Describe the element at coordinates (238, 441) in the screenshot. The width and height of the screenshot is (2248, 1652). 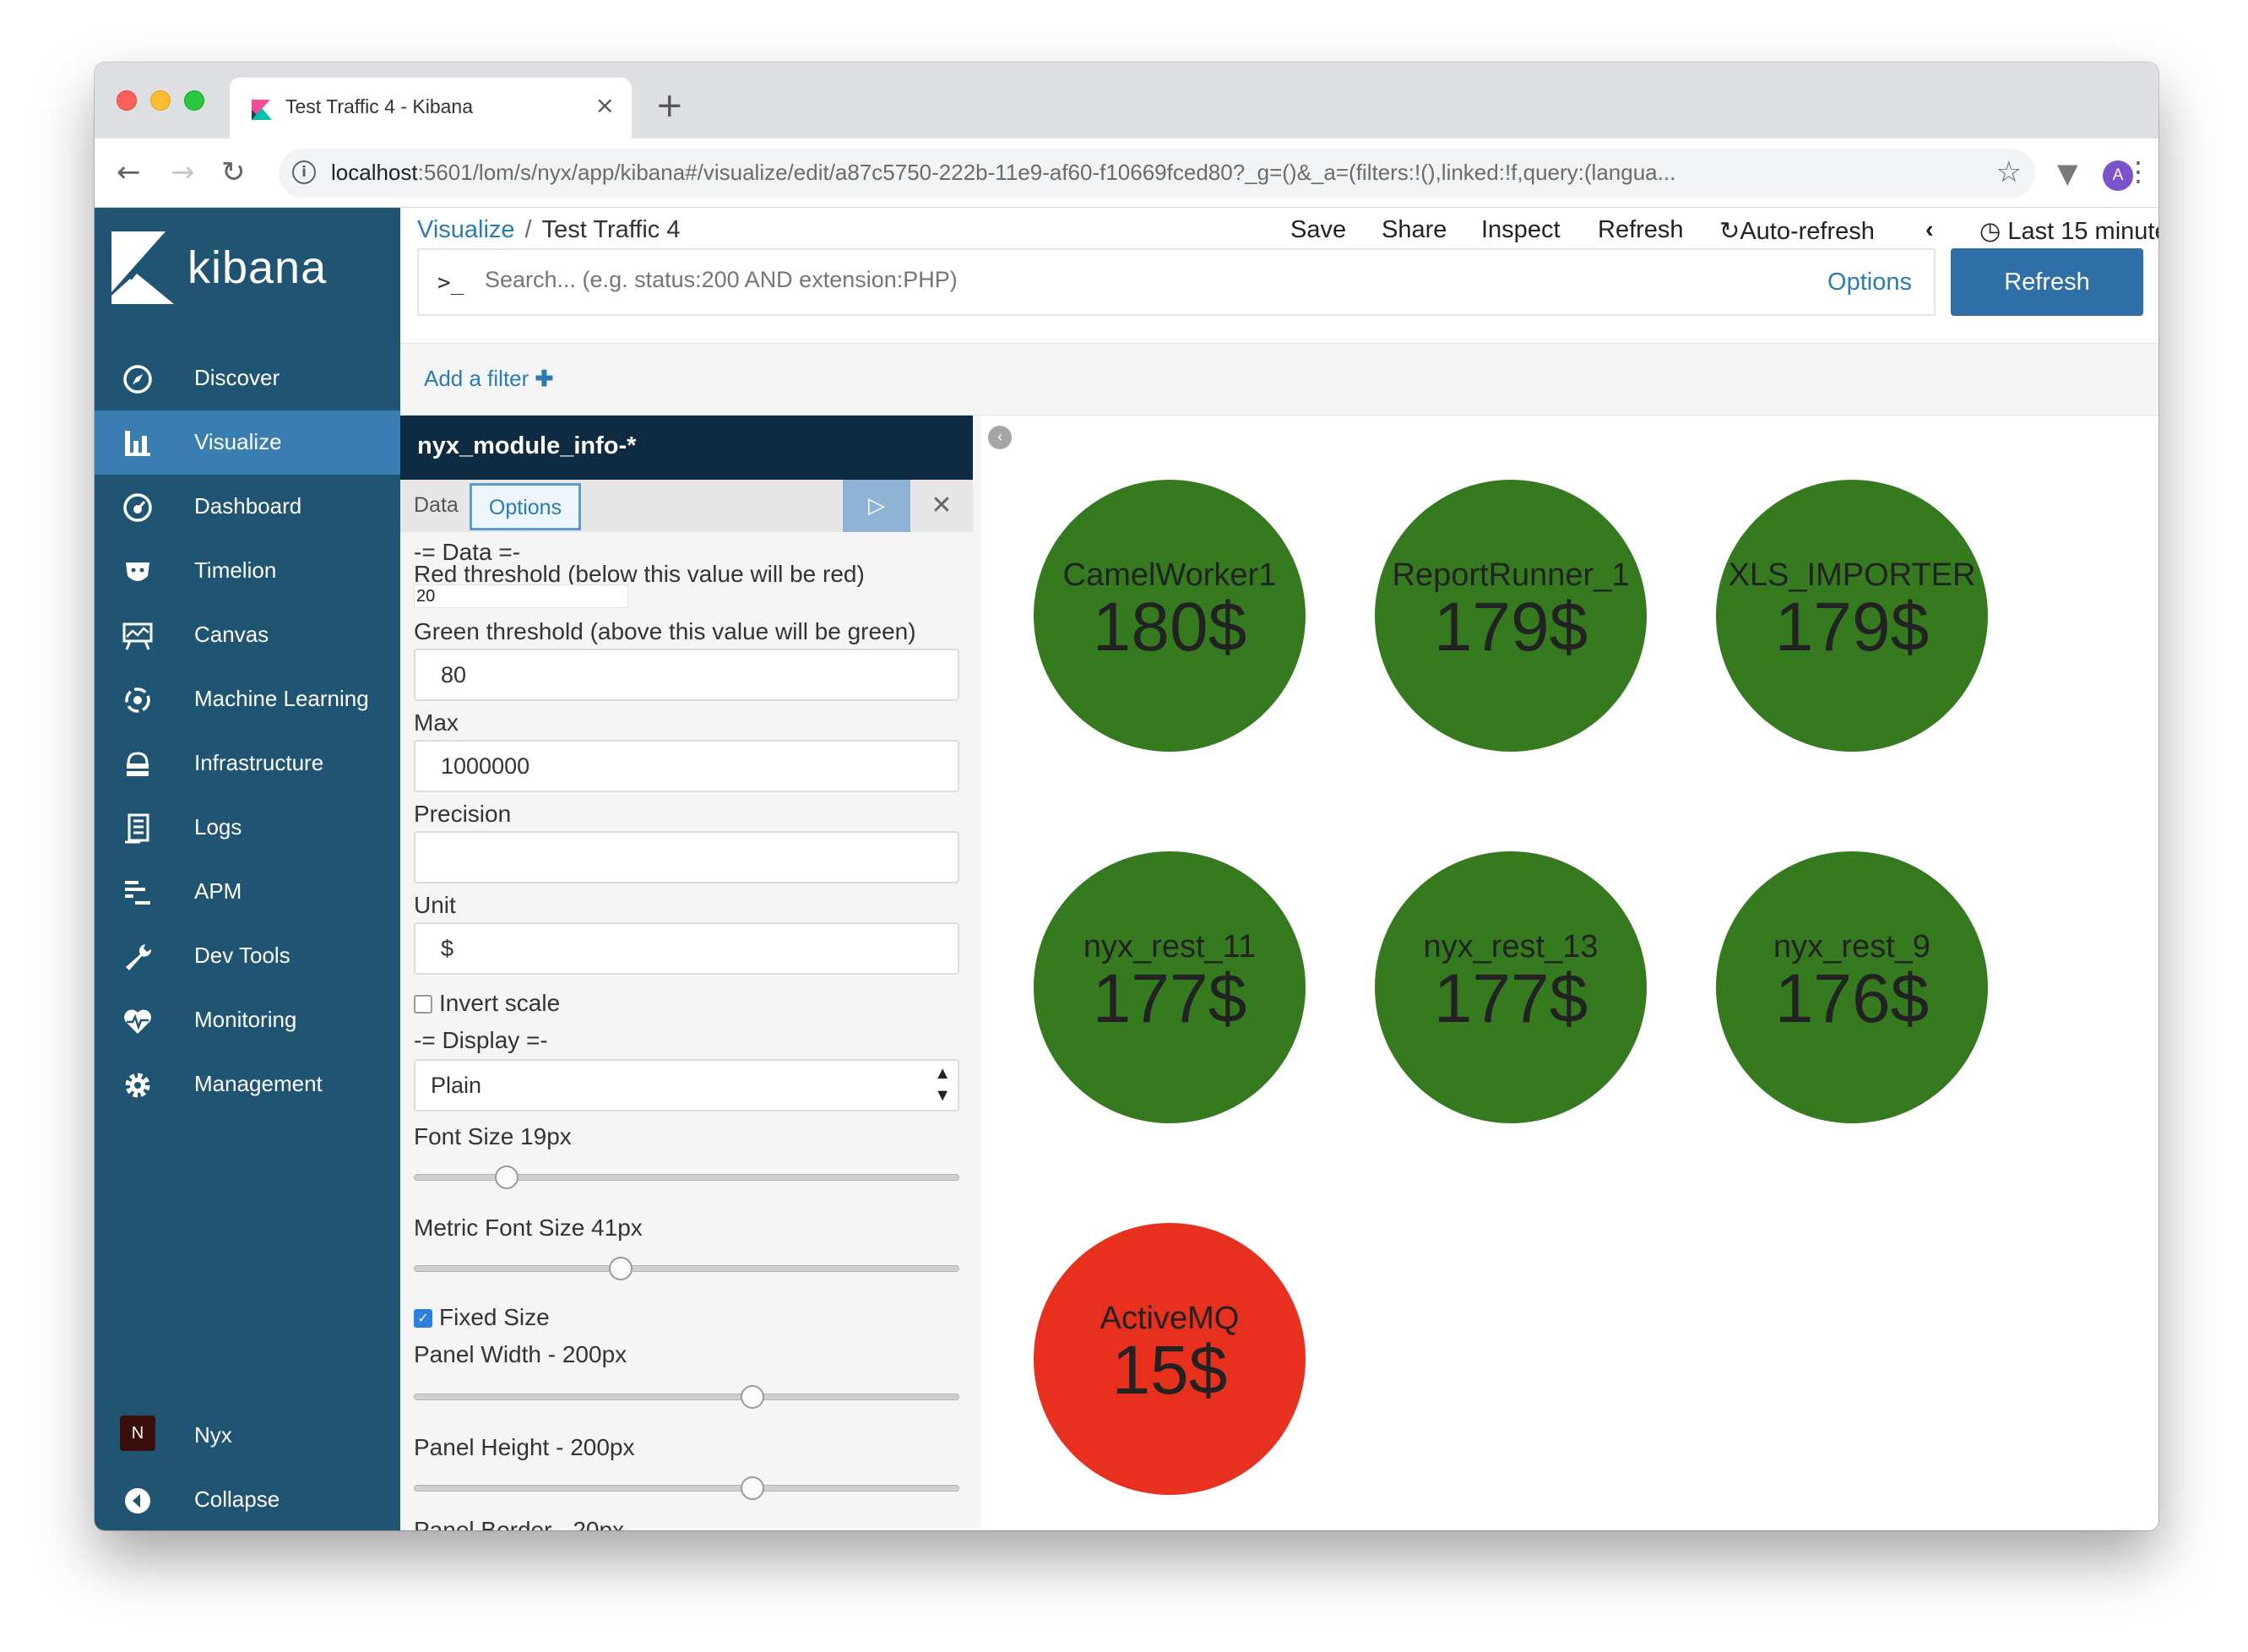
I see `sidebar-item-label: Visualize` at that location.